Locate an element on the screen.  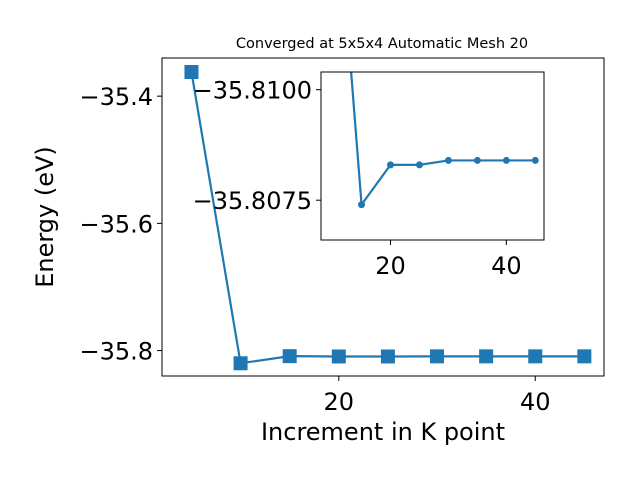
inset-background is located at coordinates (432, 156).